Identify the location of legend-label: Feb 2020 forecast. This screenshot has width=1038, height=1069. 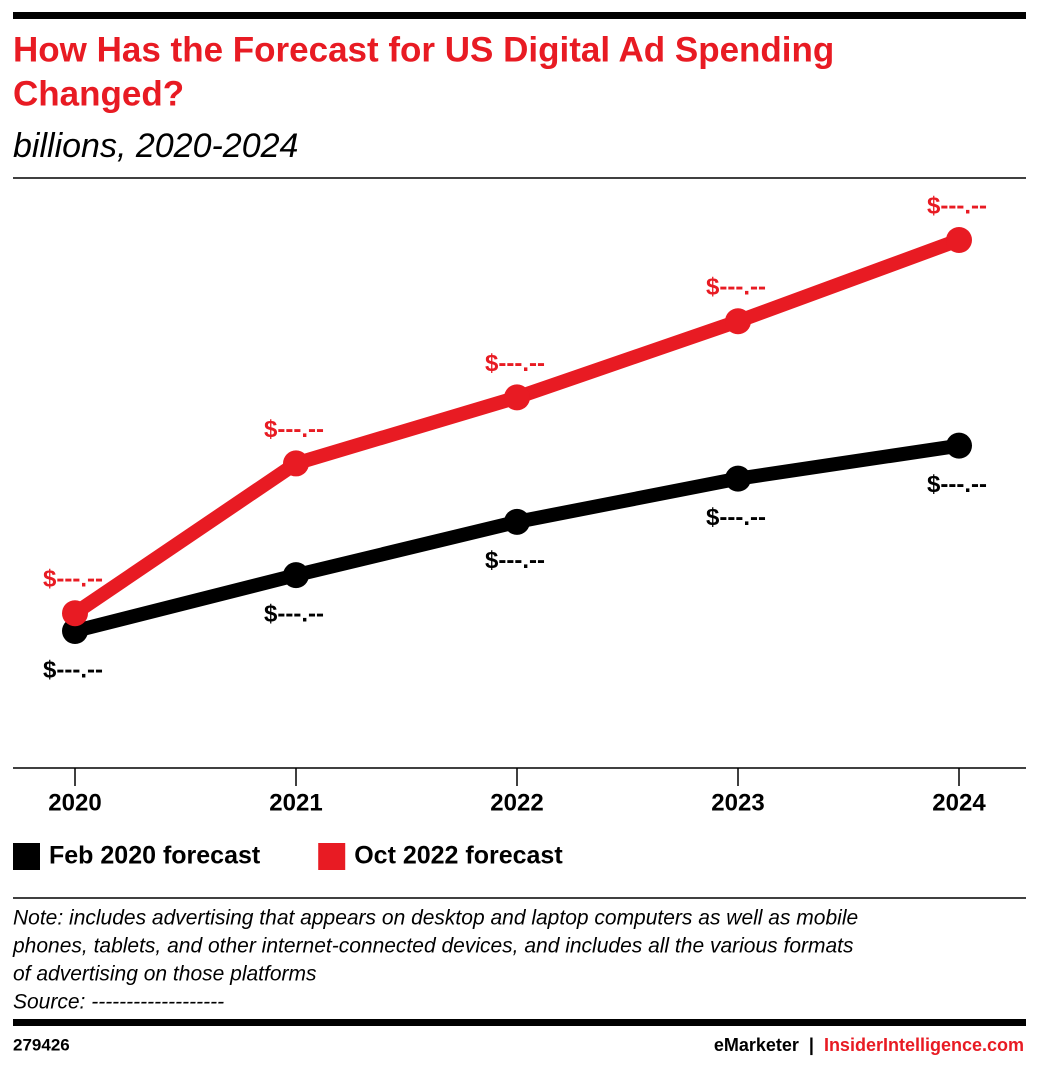
(155, 856).